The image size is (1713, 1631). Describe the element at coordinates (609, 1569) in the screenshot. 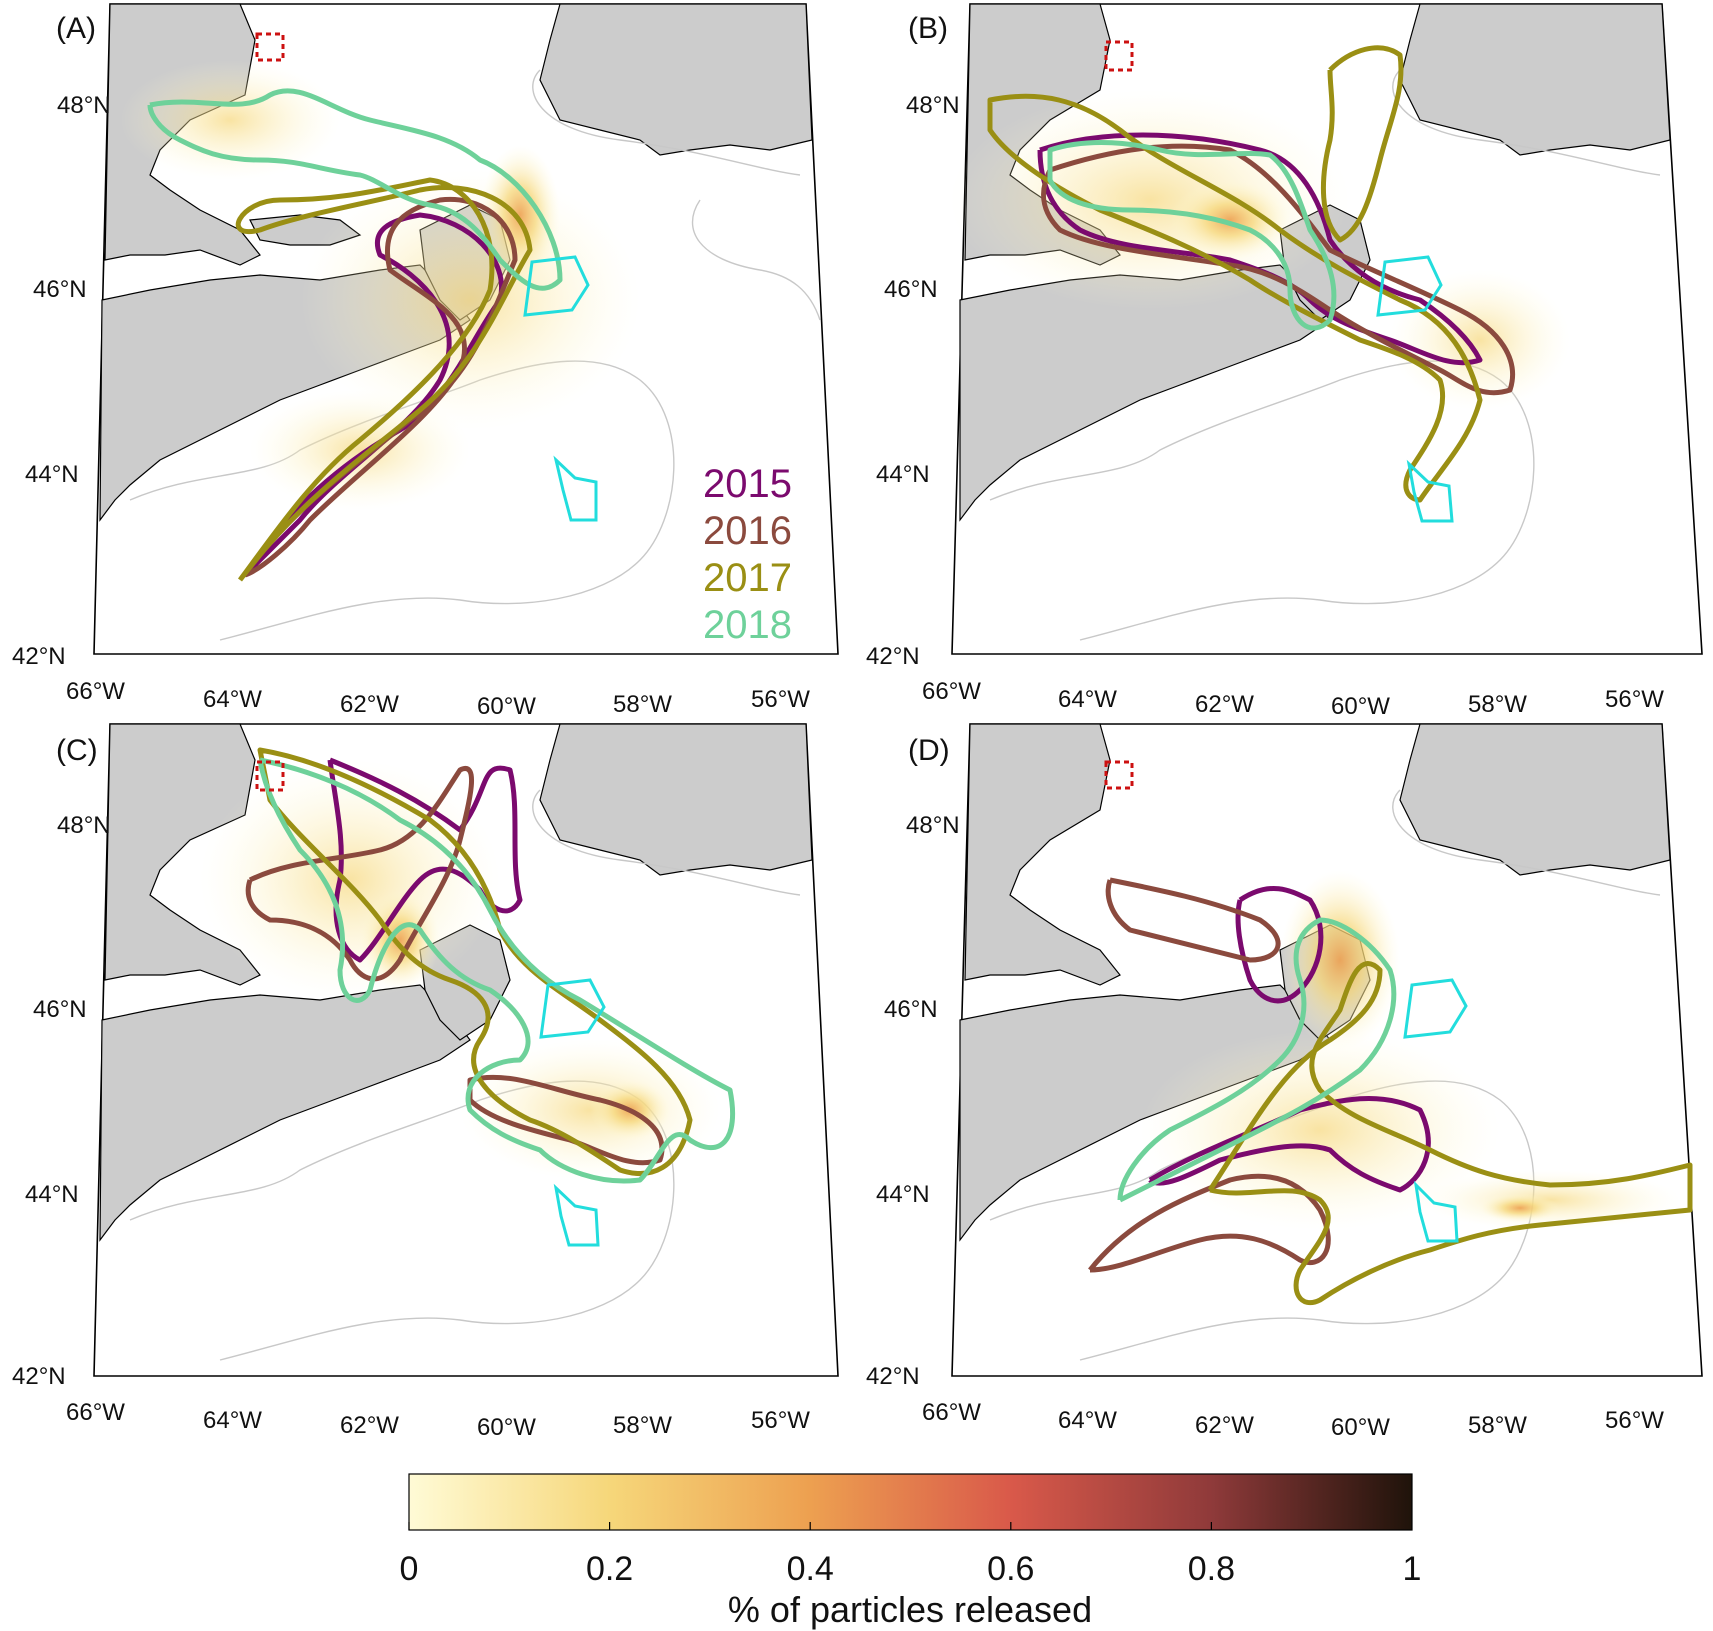

I see `colorbar-tick-label: 0.2` at that location.